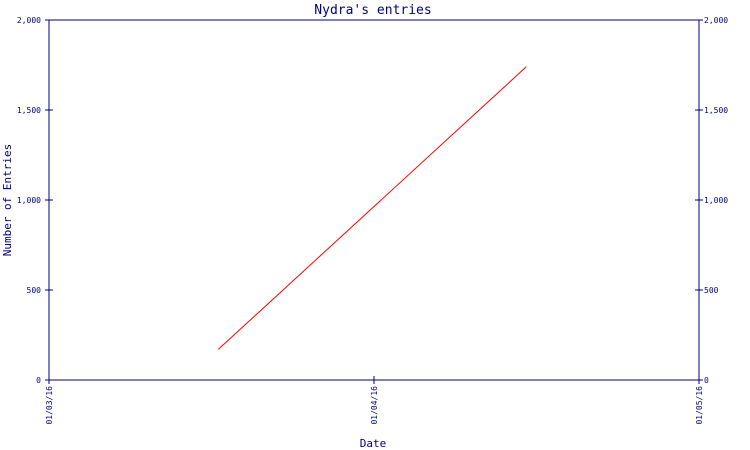 The image size is (750, 450). What do you see at coordinates (716, 200) in the screenshot?
I see `y-tick-label-right: 1,000` at bounding box center [716, 200].